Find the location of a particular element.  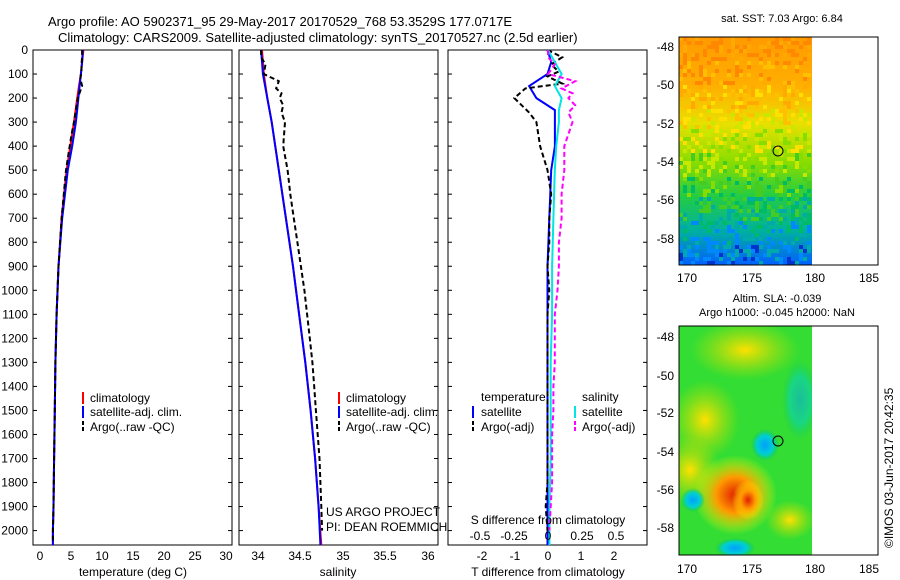

lat-tick: -50 is located at coordinates (666, 85).